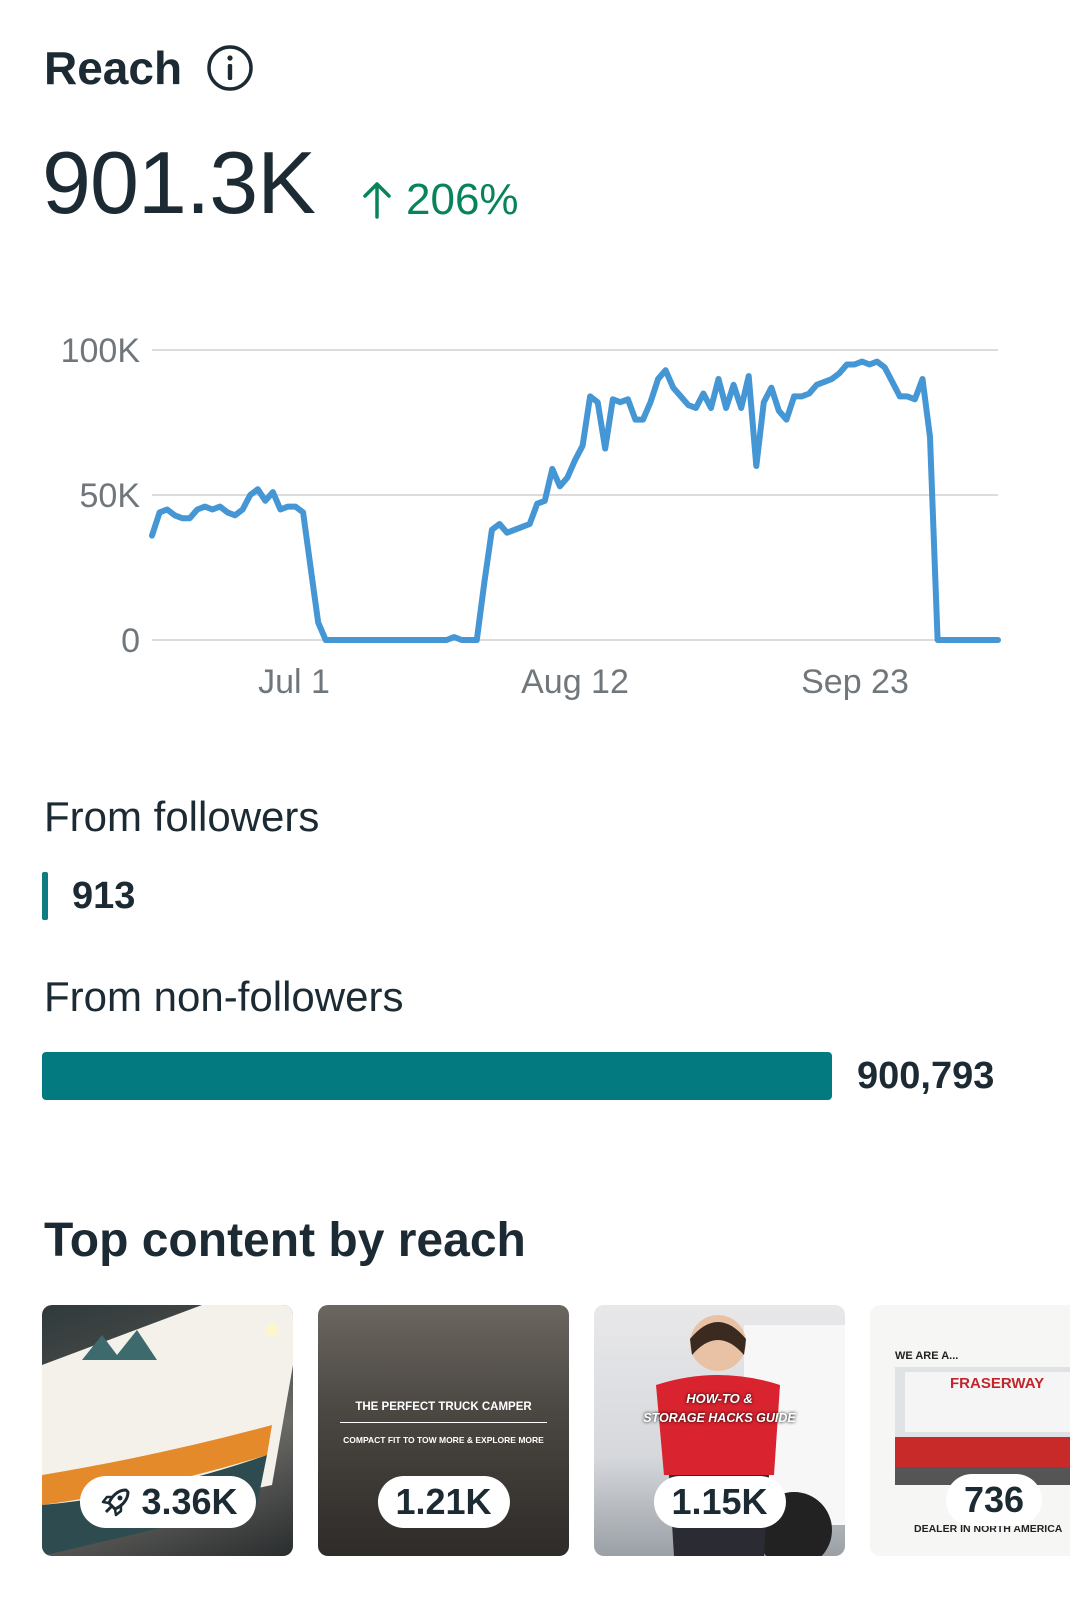 The width and height of the screenshot is (1070, 1601). I want to click on reach-badge: 736, so click(994, 1500).